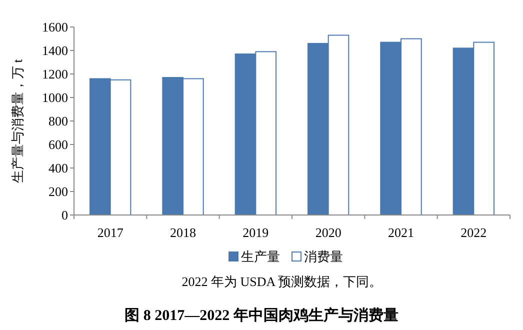 This screenshot has width=523, height=330. What do you see at coordinates (110, 232) in the screenshot?
I see `x-tick-label: 2017` at bounding box center [110, 232].